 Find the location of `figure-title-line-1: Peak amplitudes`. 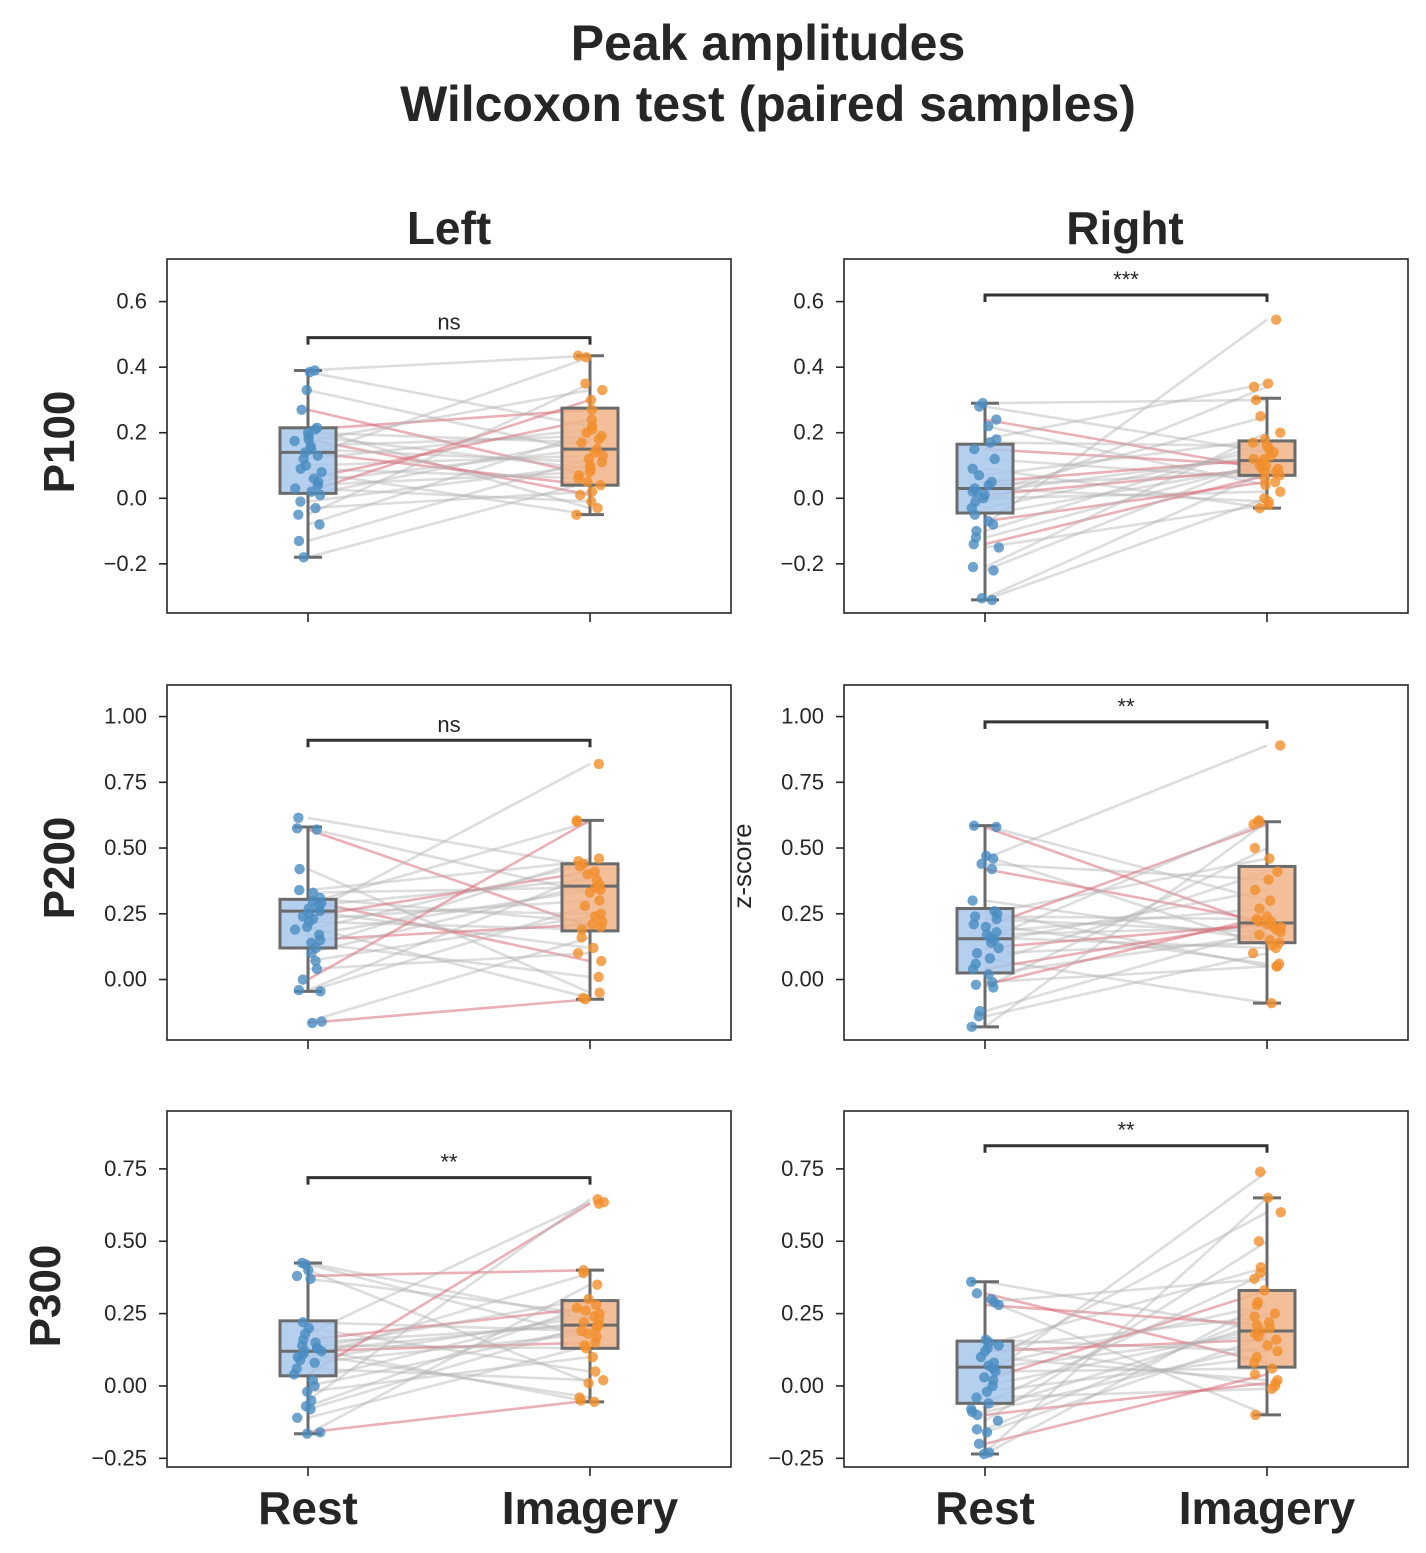

figure-title-line-1: Peak amplitudes is located at coordinates (768, 43).